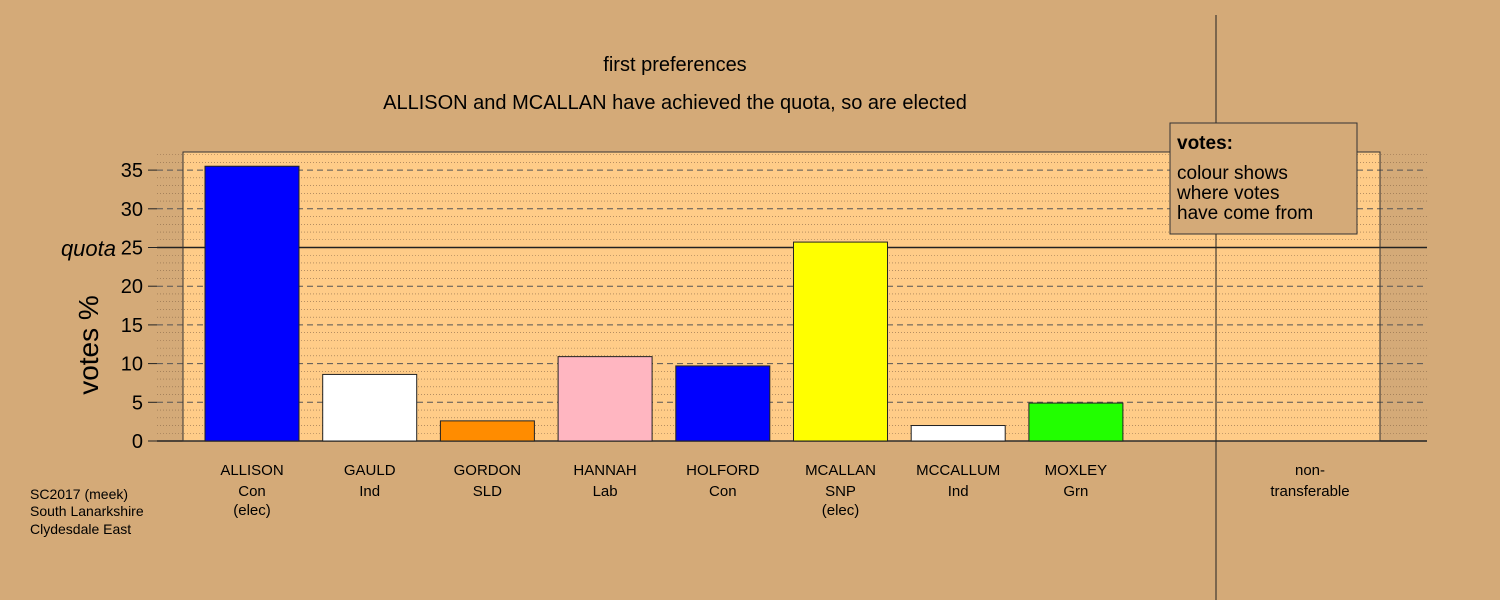 Image resolution: width=1500 pixels, height=600 pixels. What do you see at coordinates (132, 171) in the screenshot?
I see `y-tick-label: 35` at bounding box center [132, 171].